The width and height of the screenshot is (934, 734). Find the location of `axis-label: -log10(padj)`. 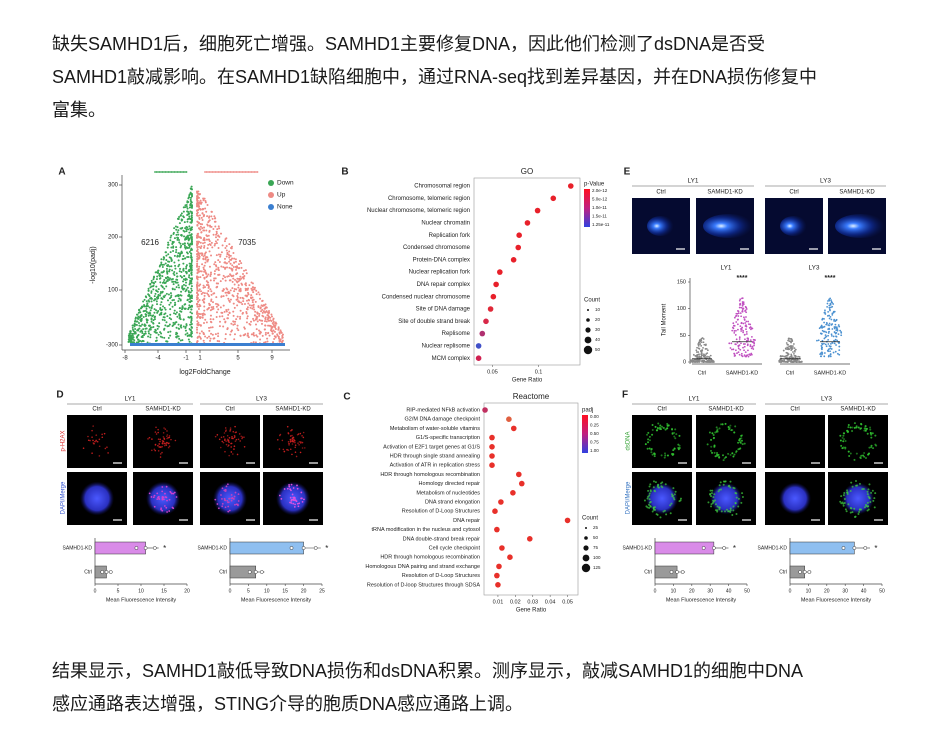

axis-label: -log10(padj) is located at coordinates (93, 264).